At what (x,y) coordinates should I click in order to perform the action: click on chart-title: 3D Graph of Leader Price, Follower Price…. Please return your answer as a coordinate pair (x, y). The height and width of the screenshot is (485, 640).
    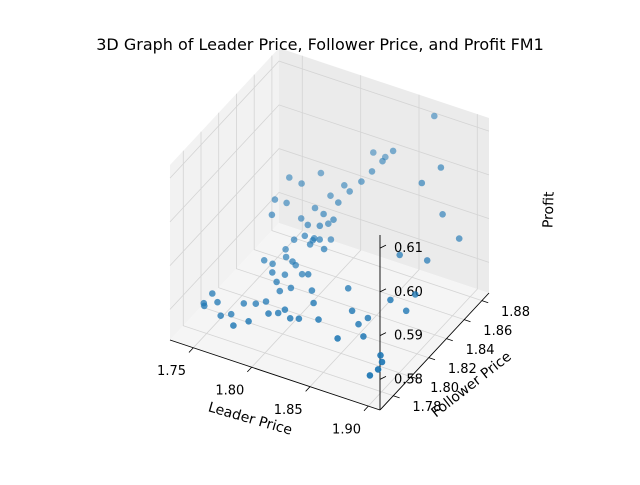
    Looking at the image, I should click on (320, 44).